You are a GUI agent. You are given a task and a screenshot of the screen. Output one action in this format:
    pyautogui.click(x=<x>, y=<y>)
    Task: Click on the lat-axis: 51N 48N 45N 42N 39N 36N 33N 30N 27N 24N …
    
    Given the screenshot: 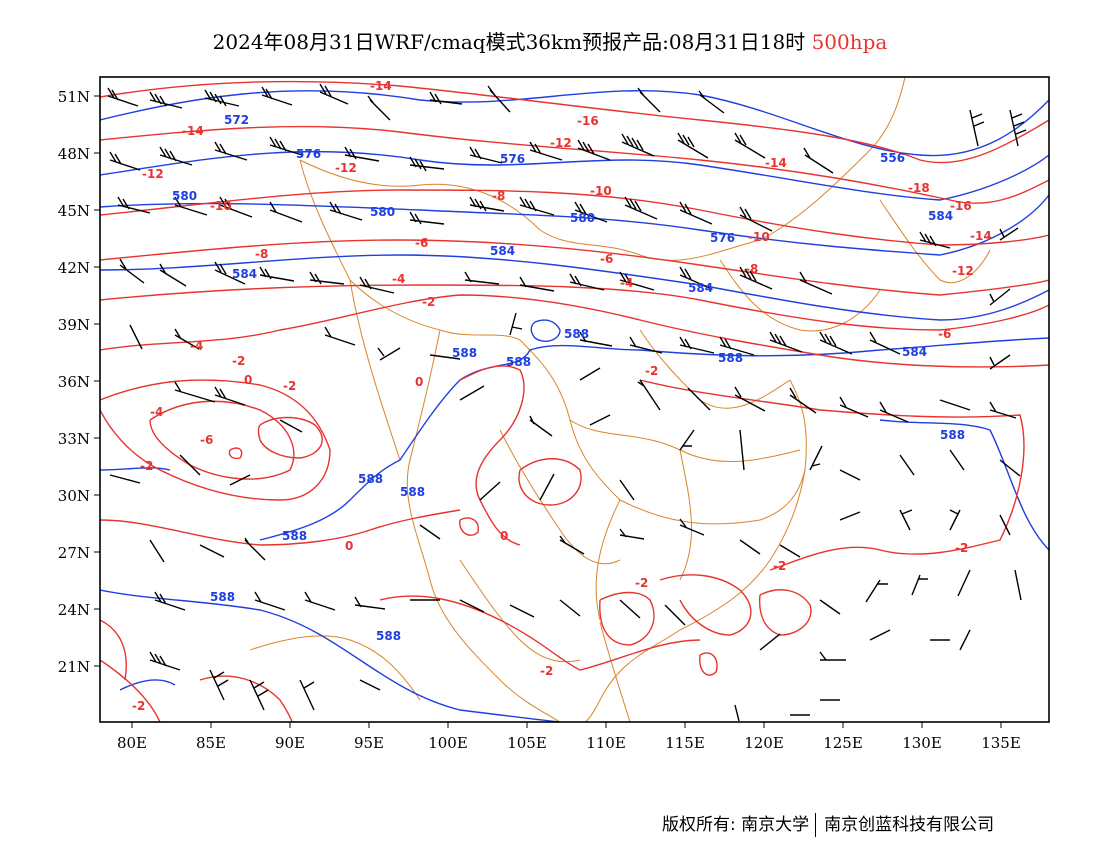 What is the action you would take?
    pyautogui.click(x=79, y=382)
    